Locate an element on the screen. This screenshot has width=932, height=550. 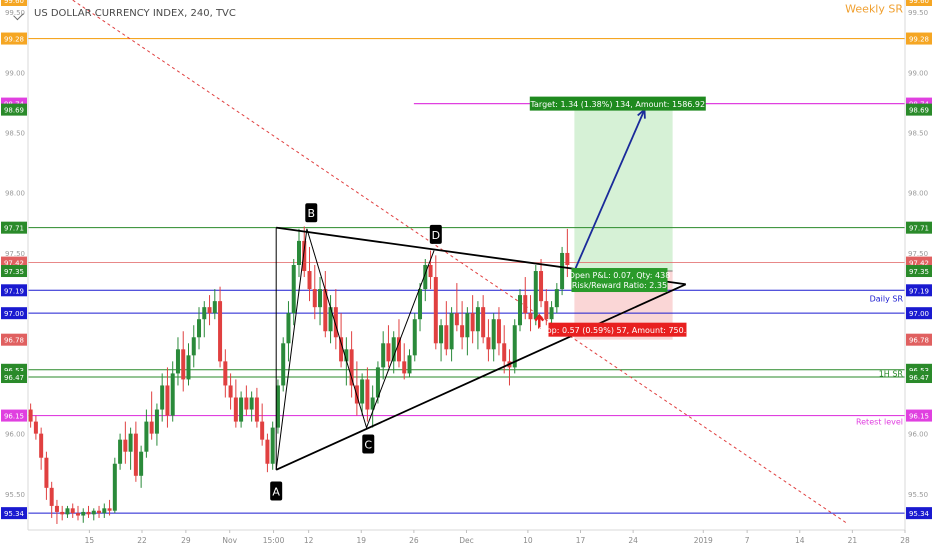
x-tick-label: 17 is located at coordinates (581, 540).